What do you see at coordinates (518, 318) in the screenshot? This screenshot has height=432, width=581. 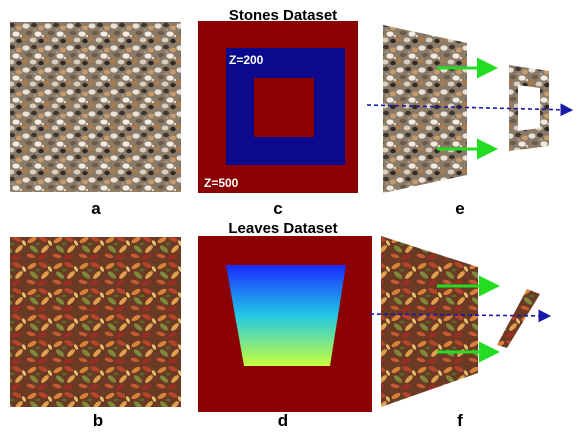 I see `leaves-tilted-plane` at bounding box center [518, 318].